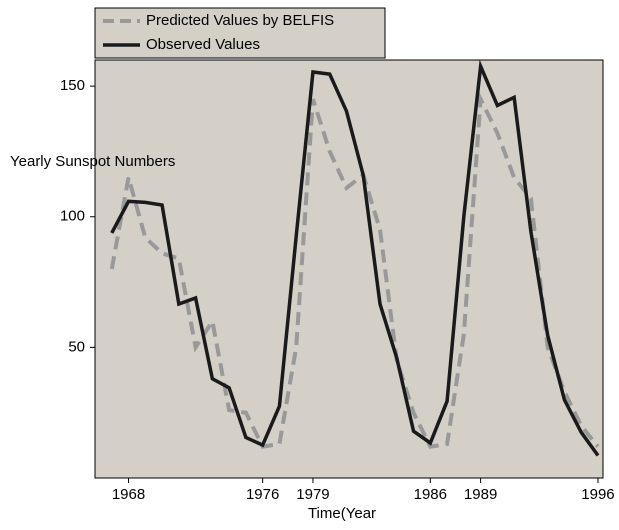  Describe the element at coordinates (203, 44) in the screenshot. I see `legend-label: Observed Values` at that location.